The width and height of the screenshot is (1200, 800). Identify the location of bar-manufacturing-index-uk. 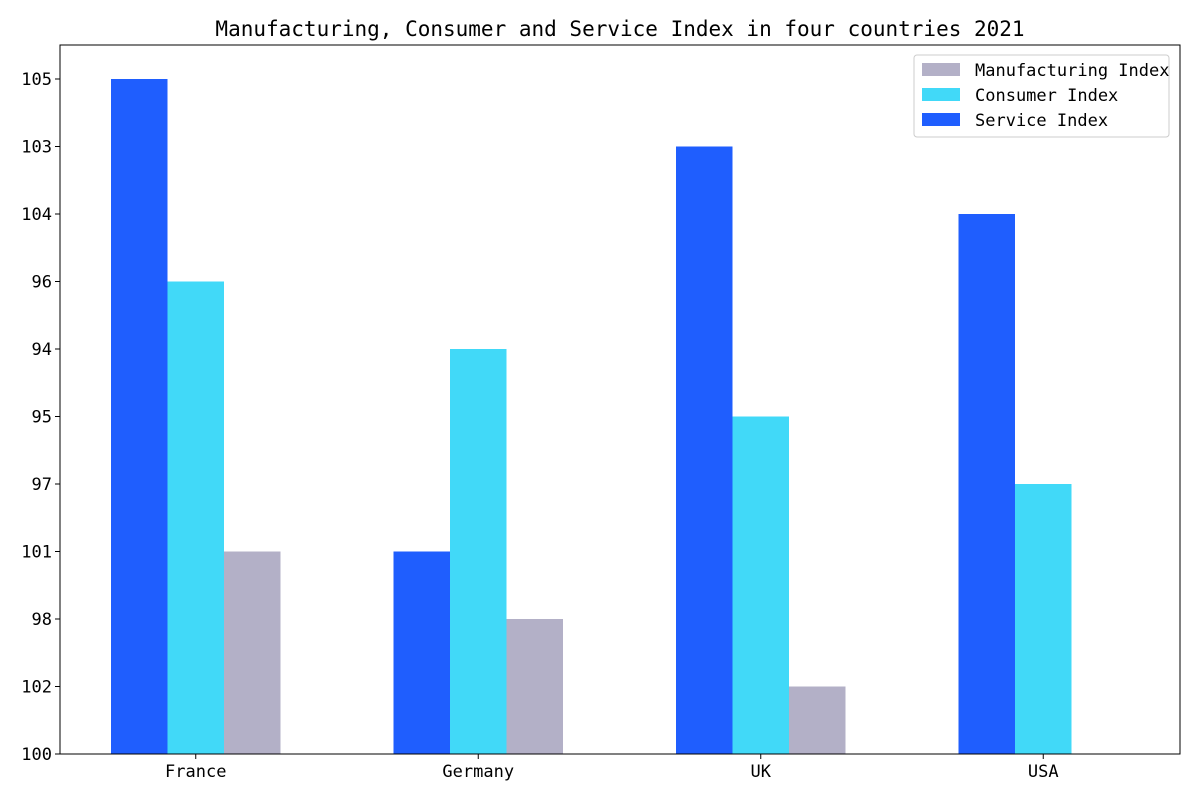
(817, 720).